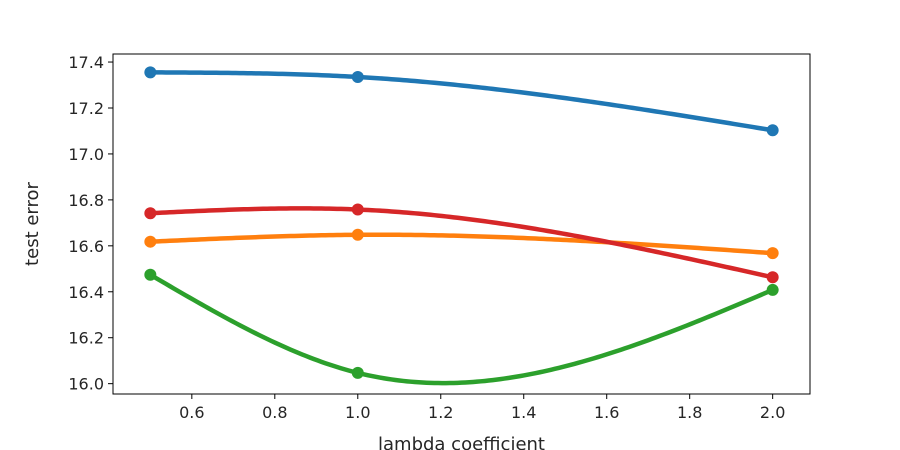 This screenshot has width=900, height=450. Describe the element at coordinates (86, 384) in the screenshot. I see `y-tick-label: 16.0` at that location.